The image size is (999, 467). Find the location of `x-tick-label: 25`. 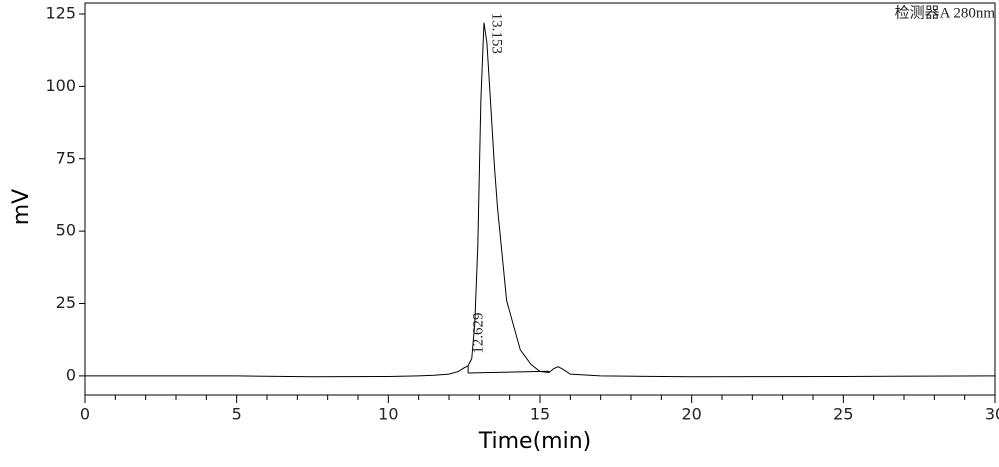

x-tick-label: 25 is located at coordinates (843, 414).